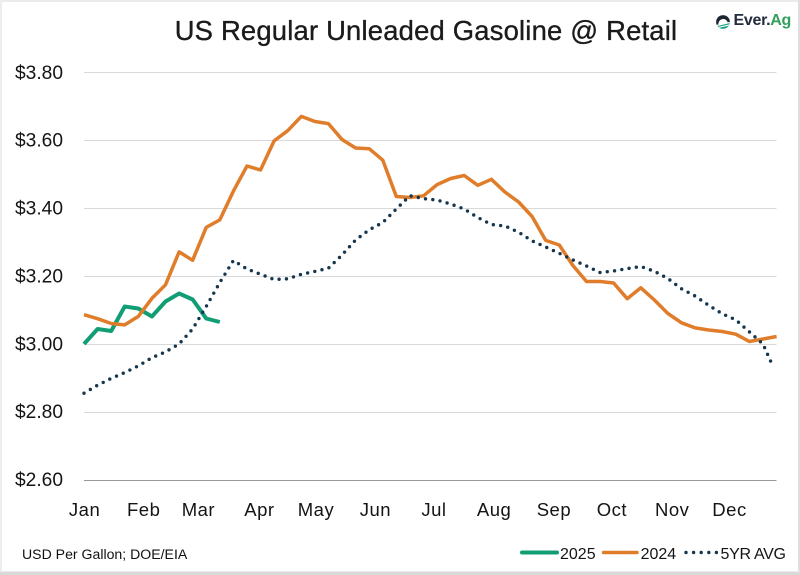  I want to click on svg-text: May, so click(316, 509).